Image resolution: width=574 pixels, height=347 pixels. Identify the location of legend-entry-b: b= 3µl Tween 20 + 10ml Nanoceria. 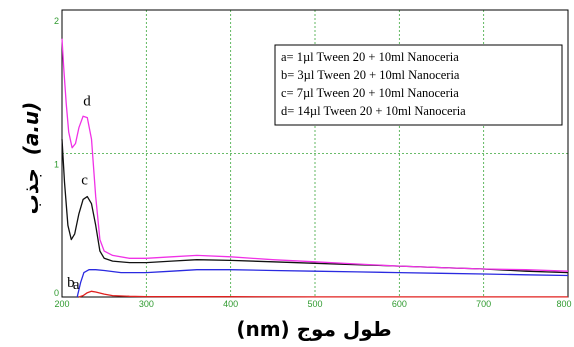
(370, 75).